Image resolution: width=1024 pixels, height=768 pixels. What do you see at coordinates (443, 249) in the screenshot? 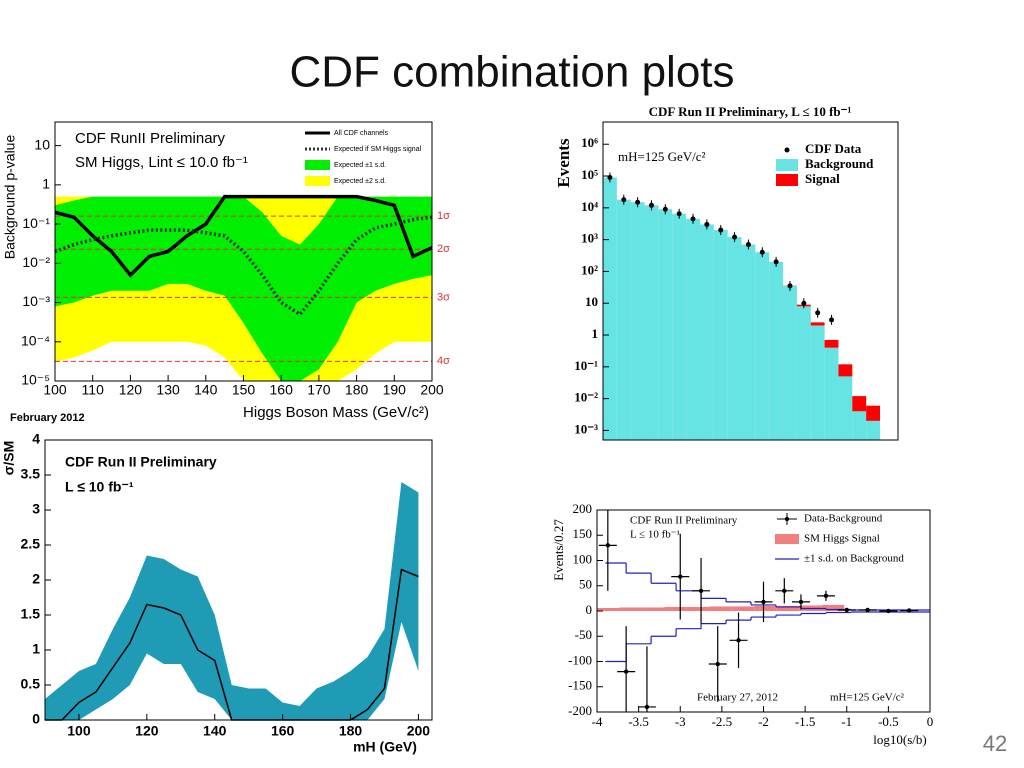
I see `sigma-label: 2σ` at bounding box center [443, 249].